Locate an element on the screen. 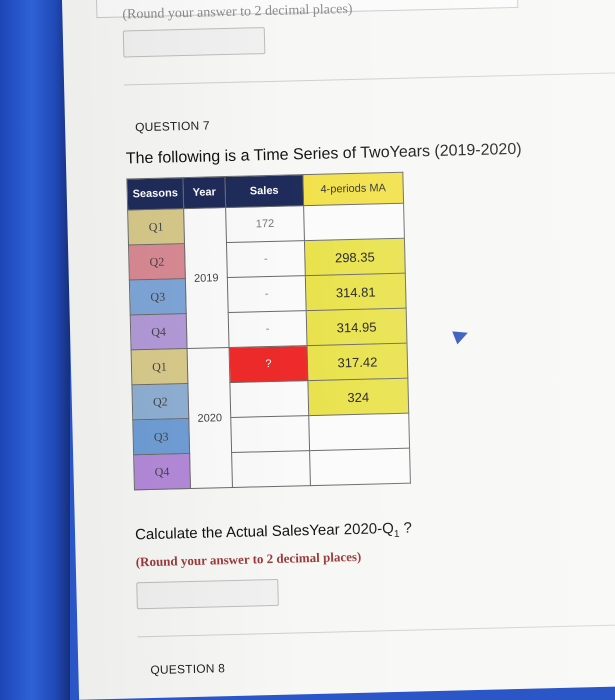 This screenshot has width=615, height=700. ma-cell: 314.95 is located at coordinates (356, 327).